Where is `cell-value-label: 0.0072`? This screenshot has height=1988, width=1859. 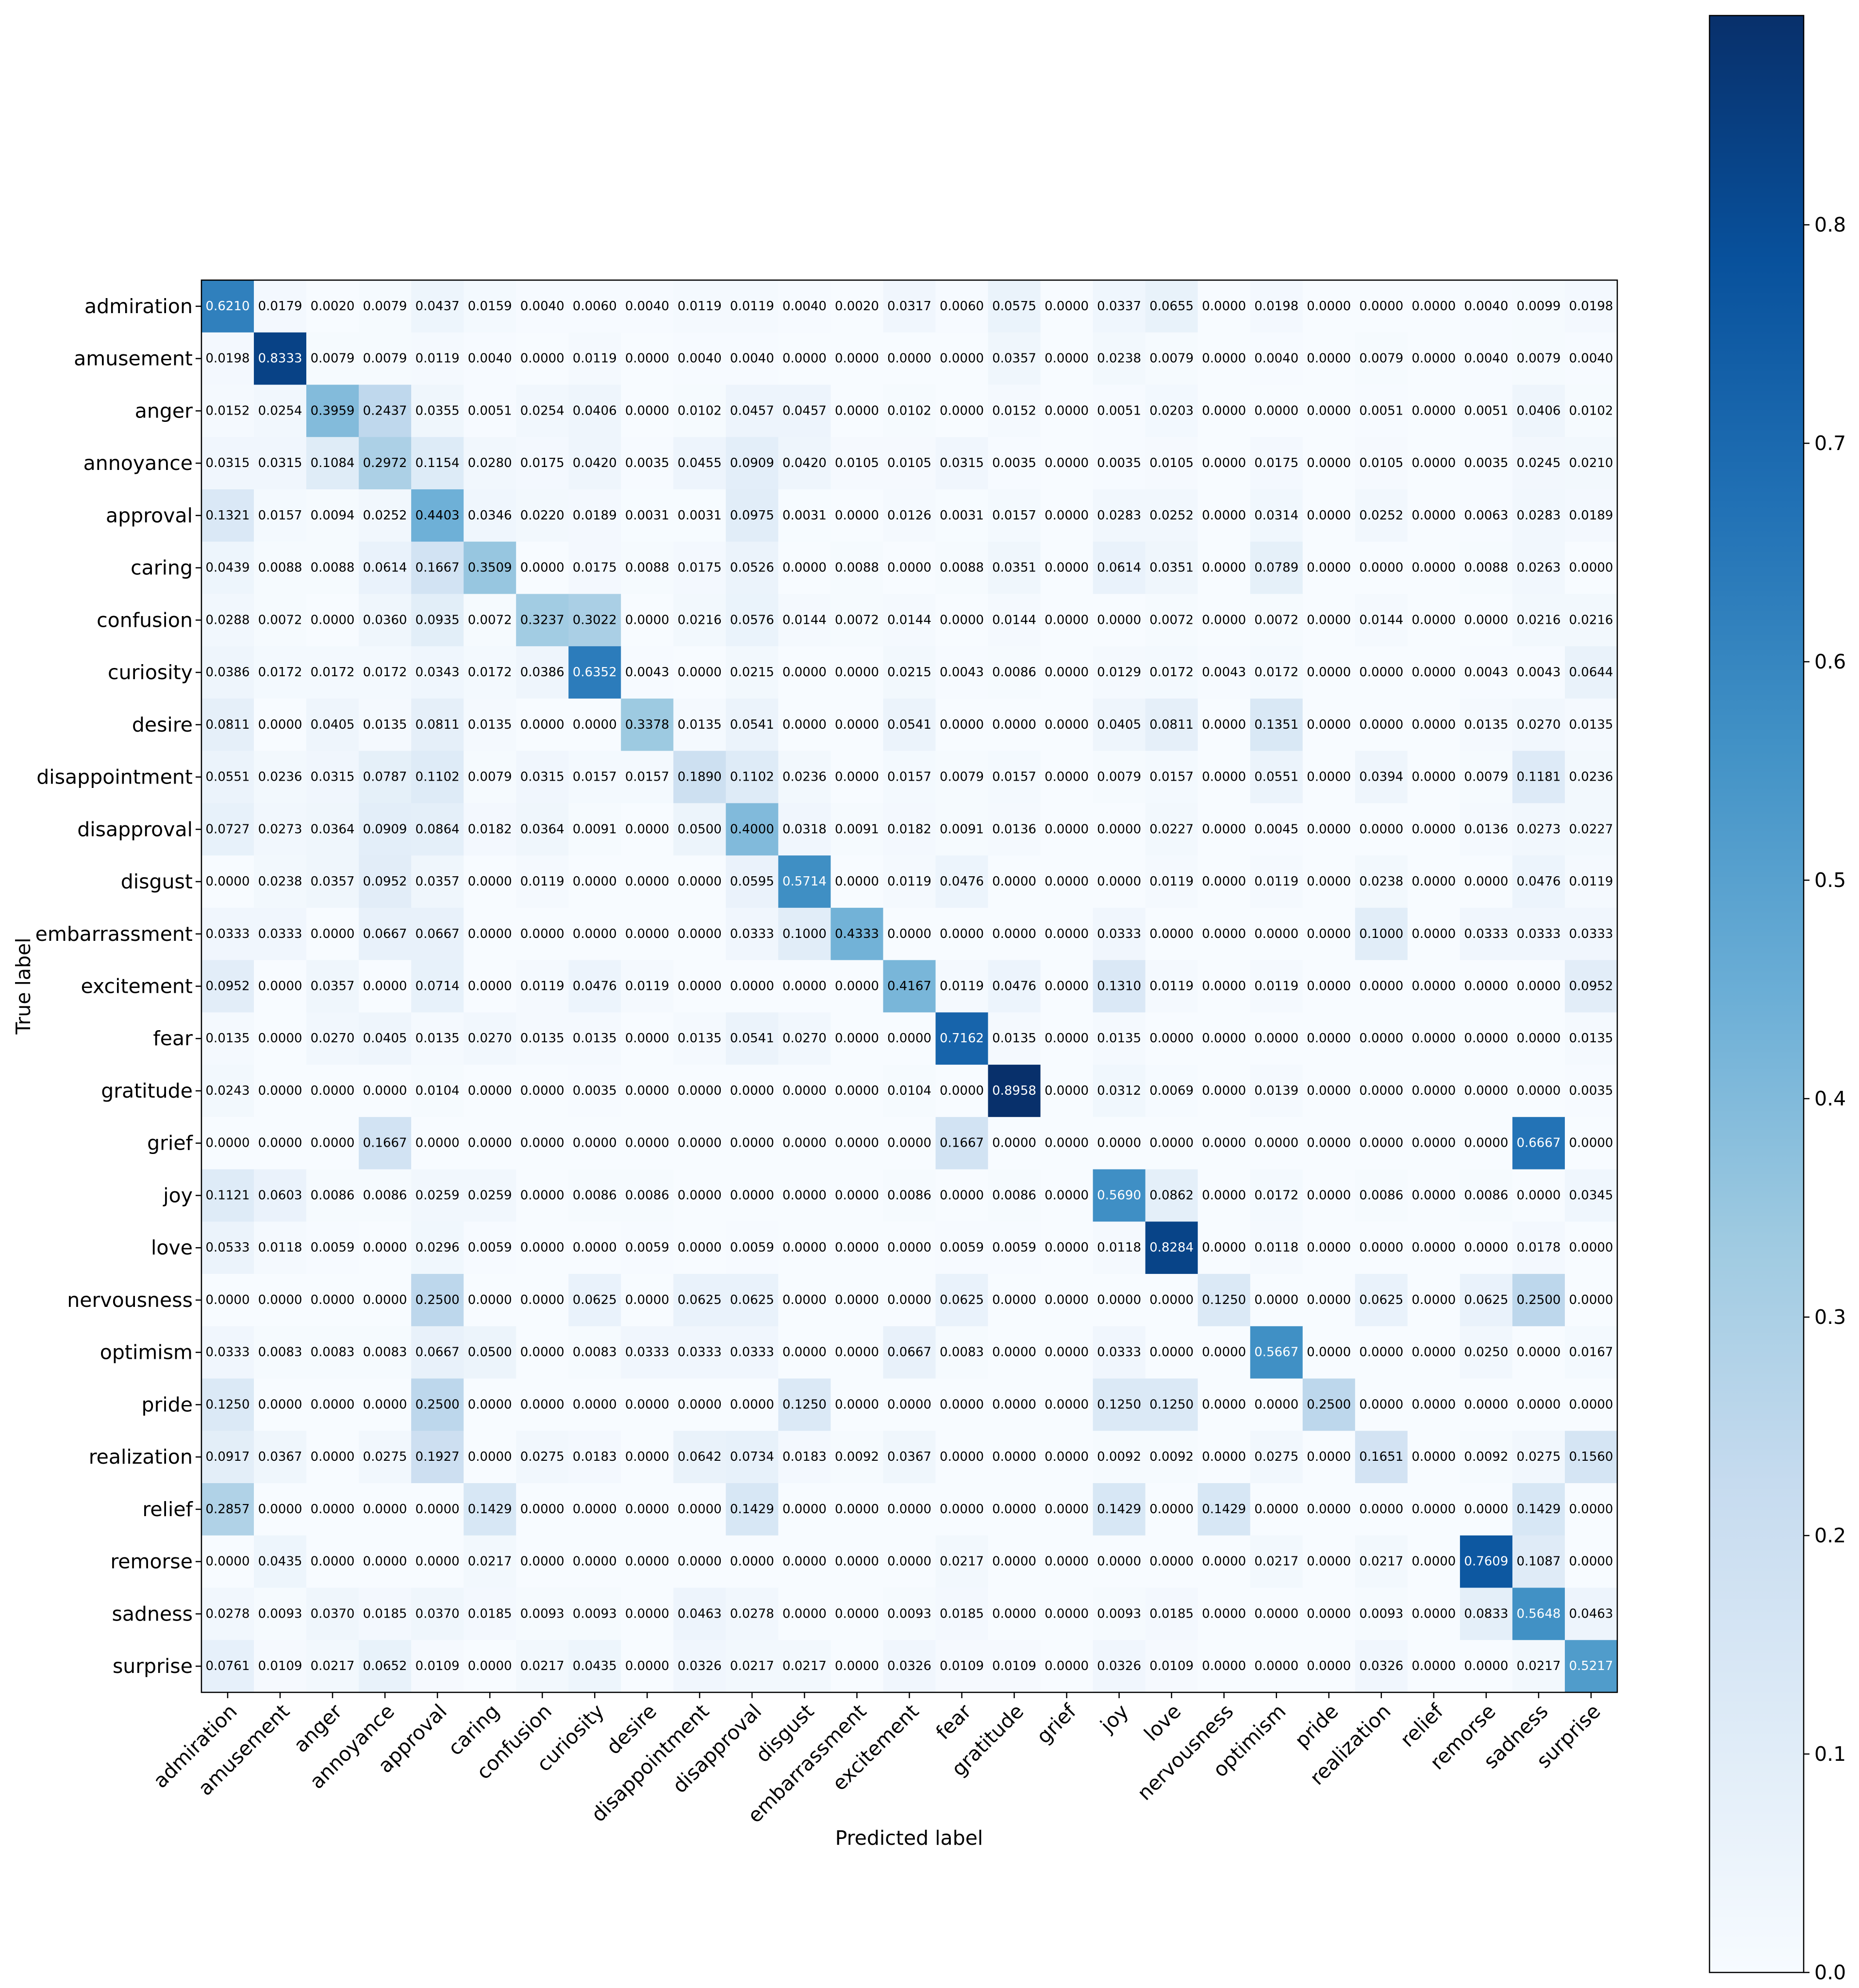 cell-value-label: 0.0072 is located at coordinates (490, 620).